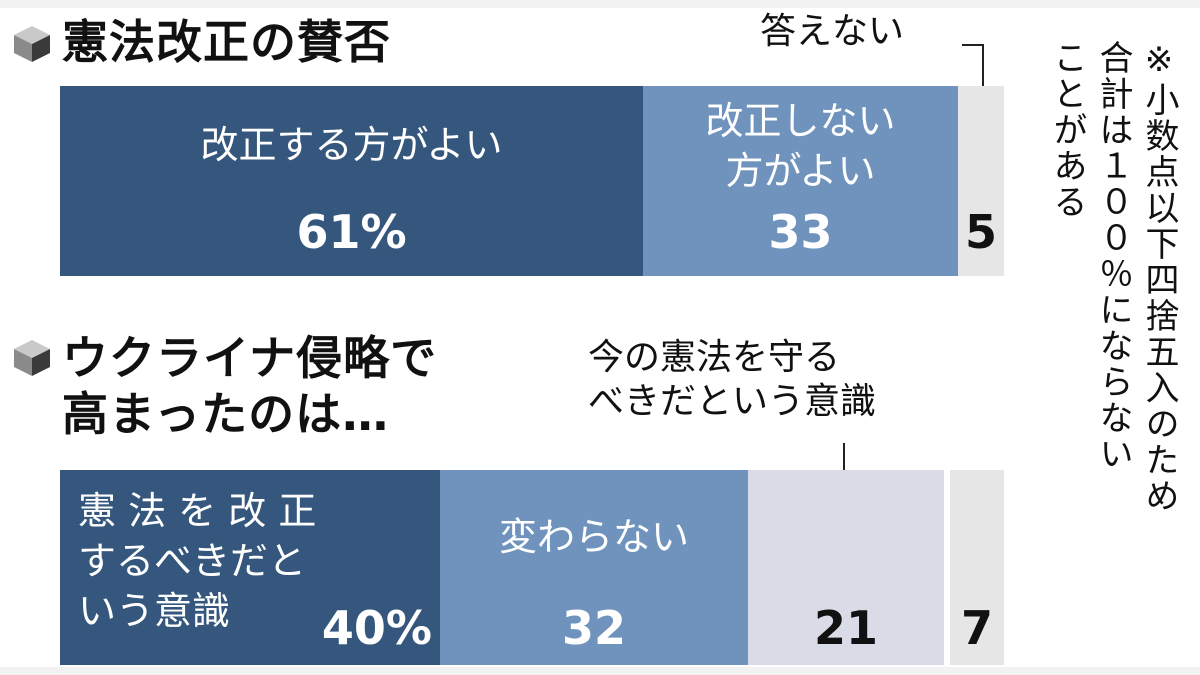 The height and width of the screenshot is (675, 1200). What do you see at coordinates (351, 181) in the screenshot?
I see `chart1-segment-amend: 改正する方がよい 61%` at bounding box center [351, 181].